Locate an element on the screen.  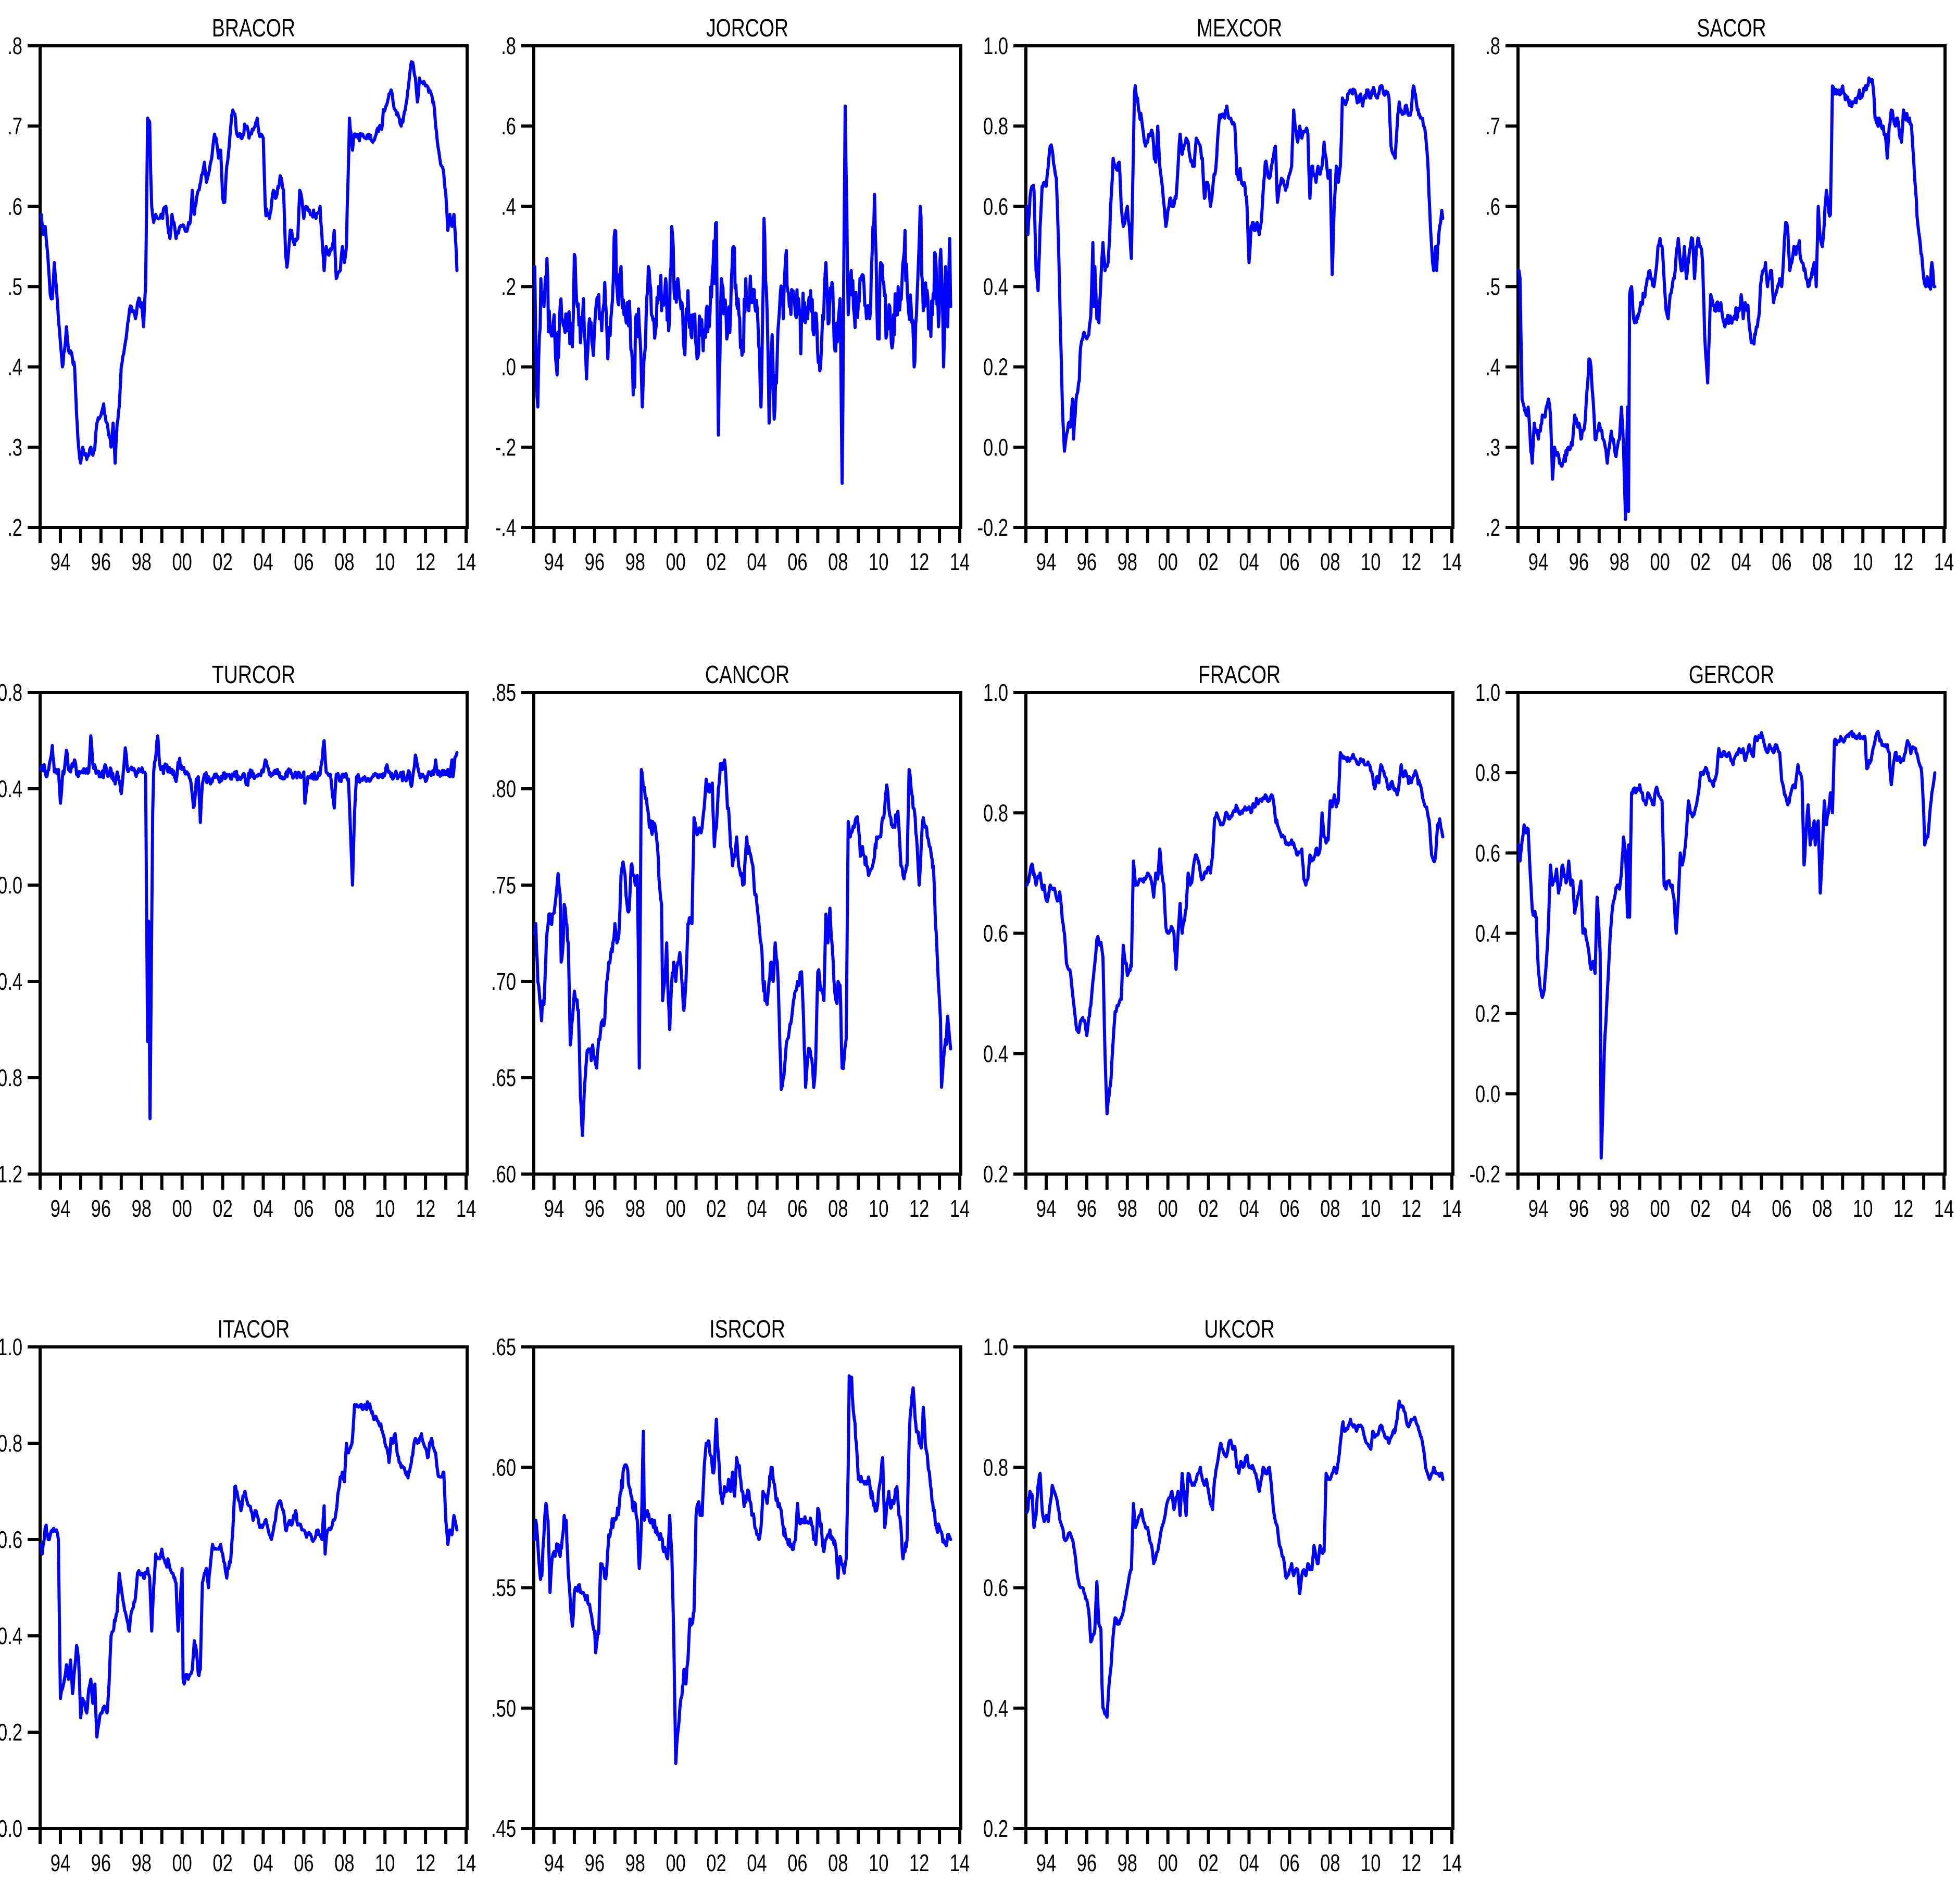
svg-text: 0.0 is located at coordinates (11, 885).